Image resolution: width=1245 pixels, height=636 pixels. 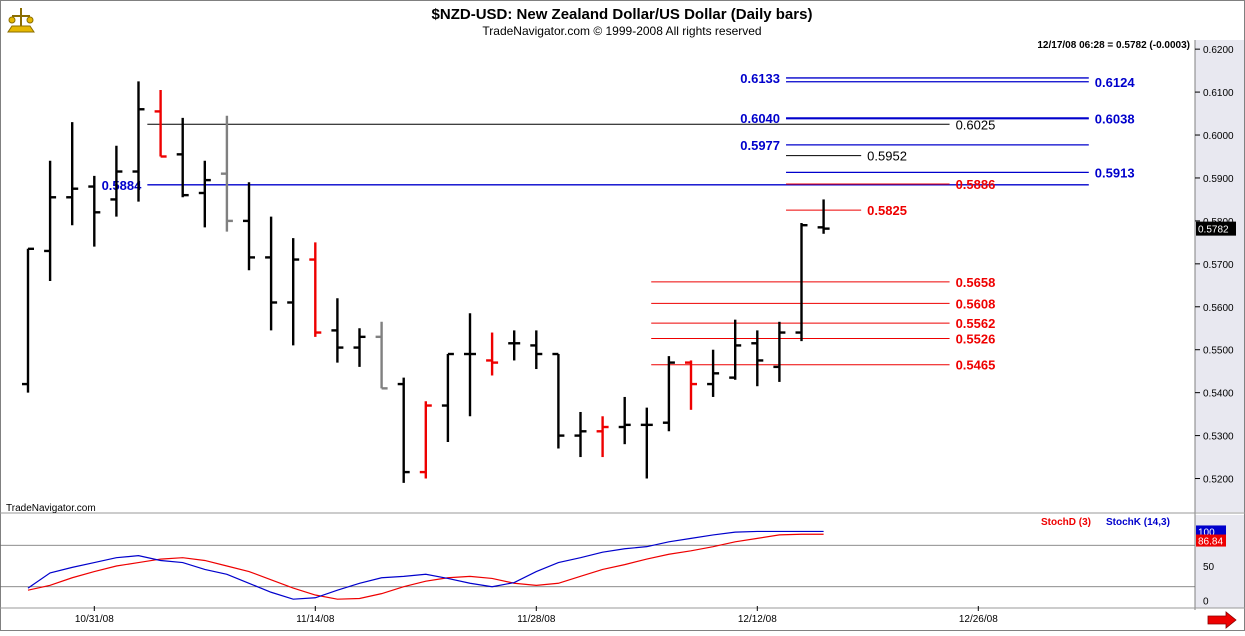 What do you see at coordinates (757, 619) in the screenshot?
I see `date-tick-label: 12/12/08` at bounding box center [757, 619].